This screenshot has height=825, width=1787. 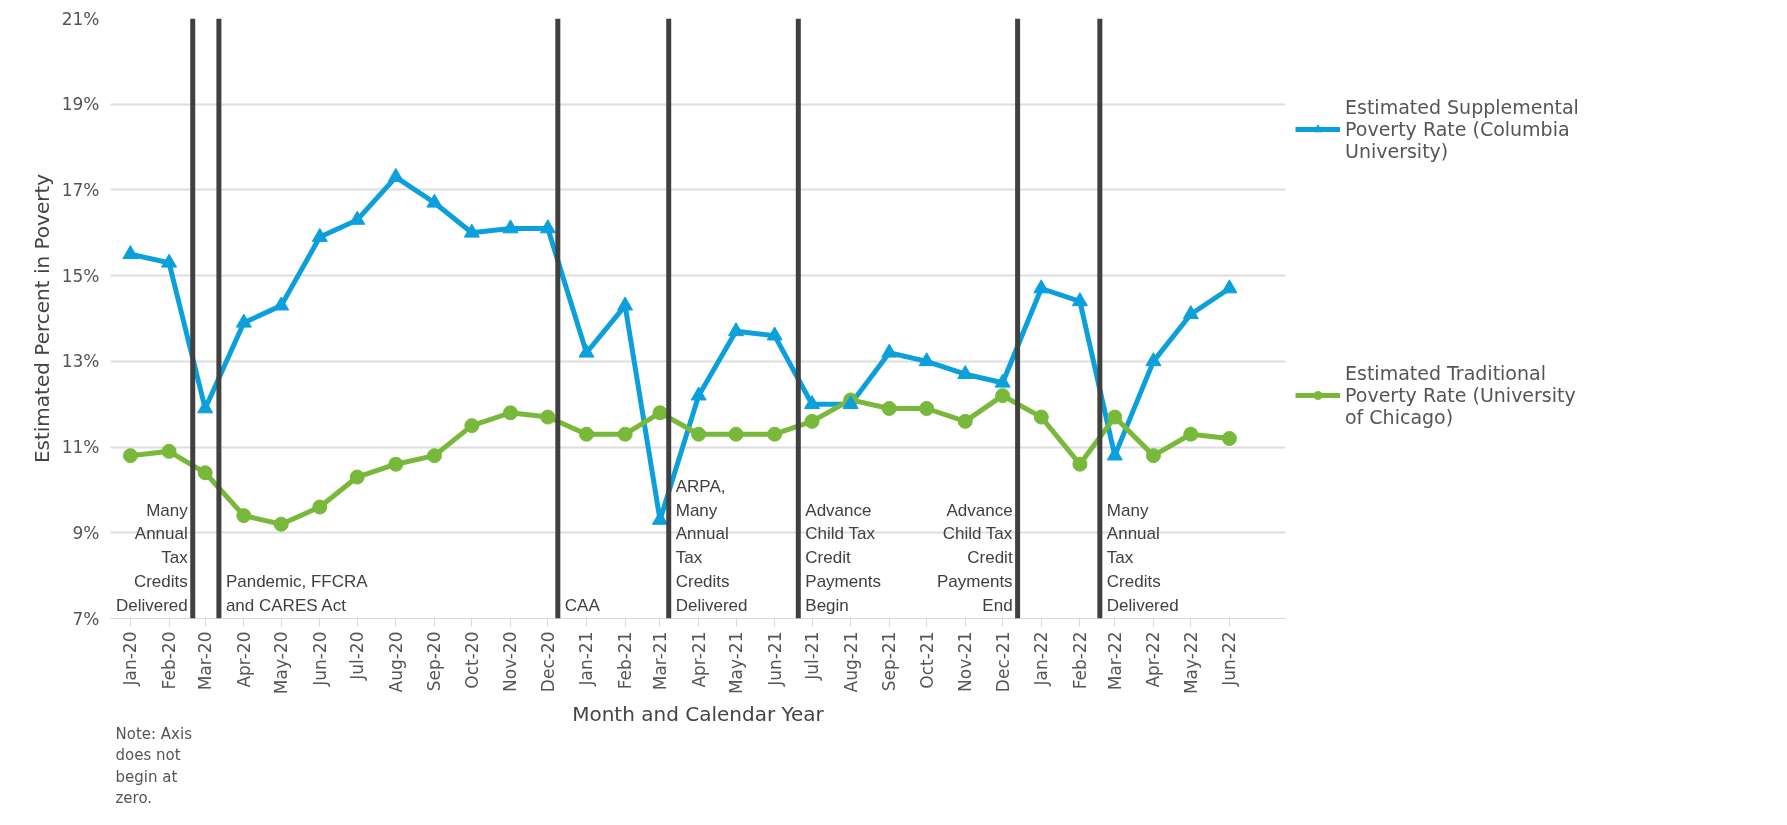 What do you see at coordinates (711, 545) in the screenshot?
I see `ref-line-label: ARPA, Many Annual Tax Credits Delivered` at bounding box center [711, 545].